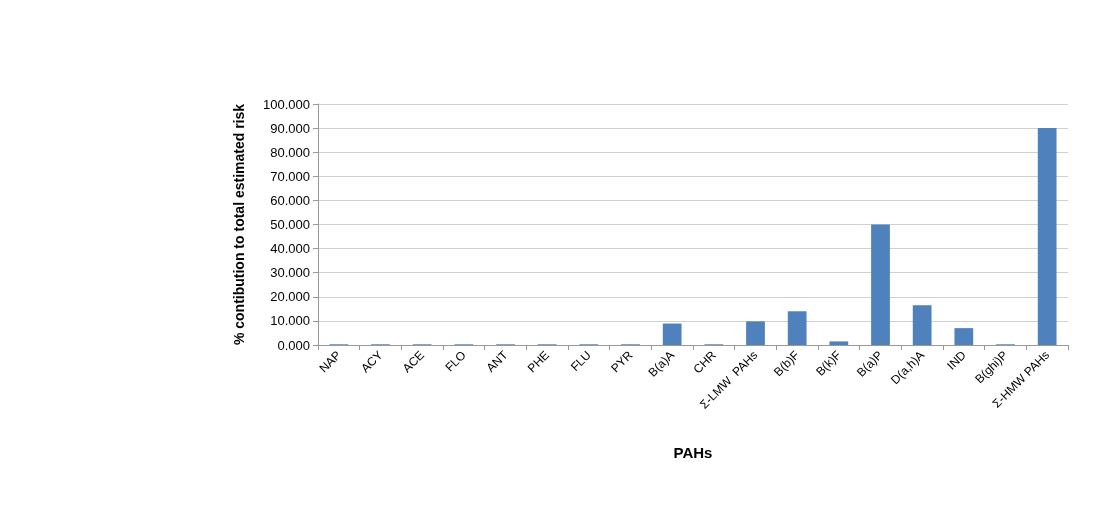 Image resolution: width=1116 pixels, height=505 pixels. I want to click on y-tick-label: 90.000, so click(290, 128).